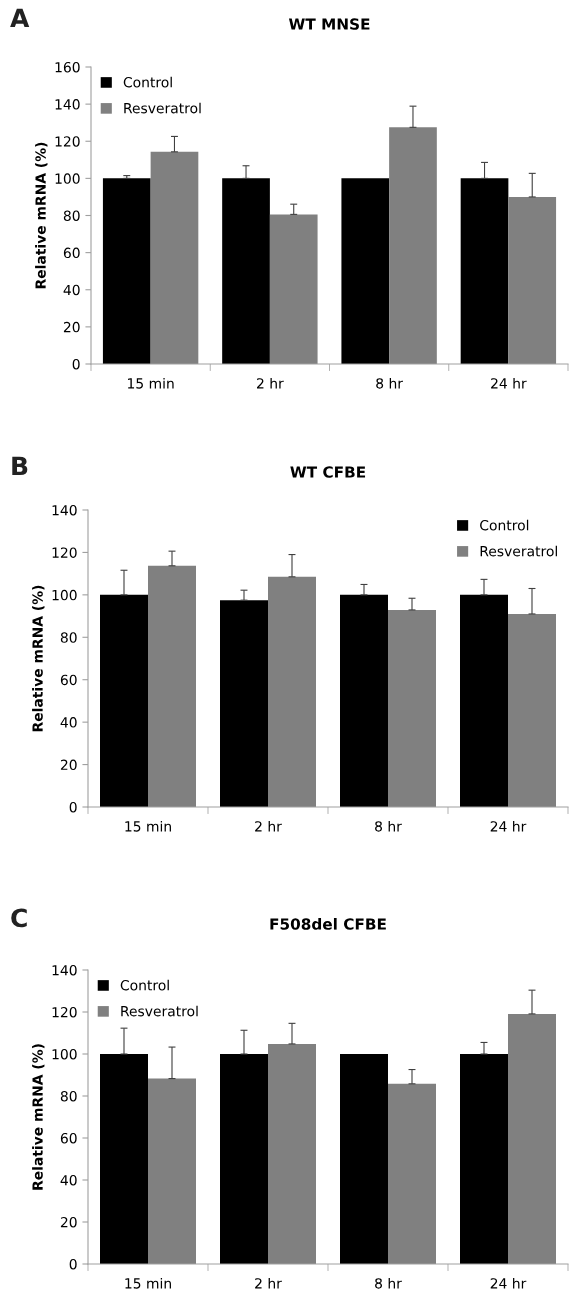  I want to click on text: C, so click(19, 918).